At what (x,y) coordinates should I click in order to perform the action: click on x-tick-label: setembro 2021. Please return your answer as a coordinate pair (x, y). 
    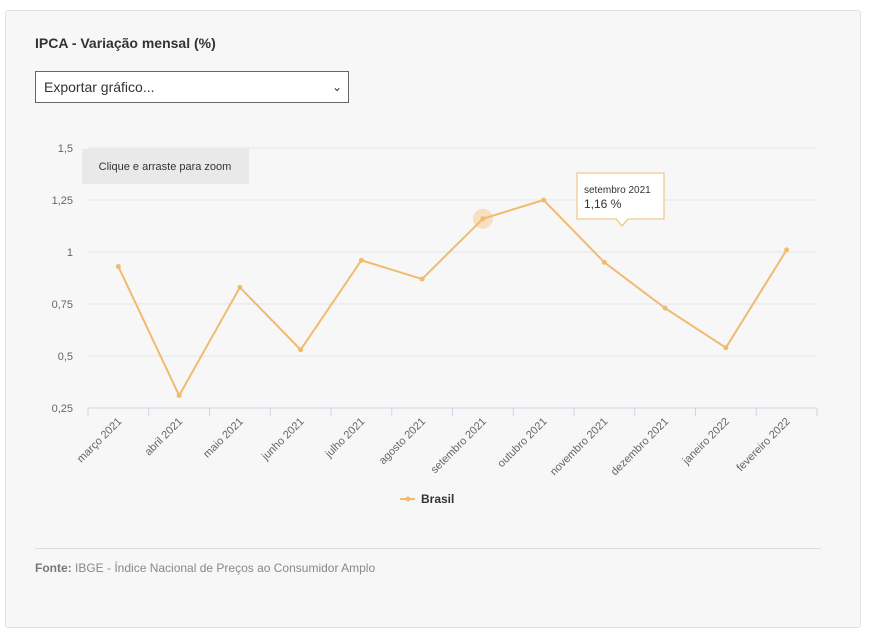
    Looking at the image, I should click on (459, 446).